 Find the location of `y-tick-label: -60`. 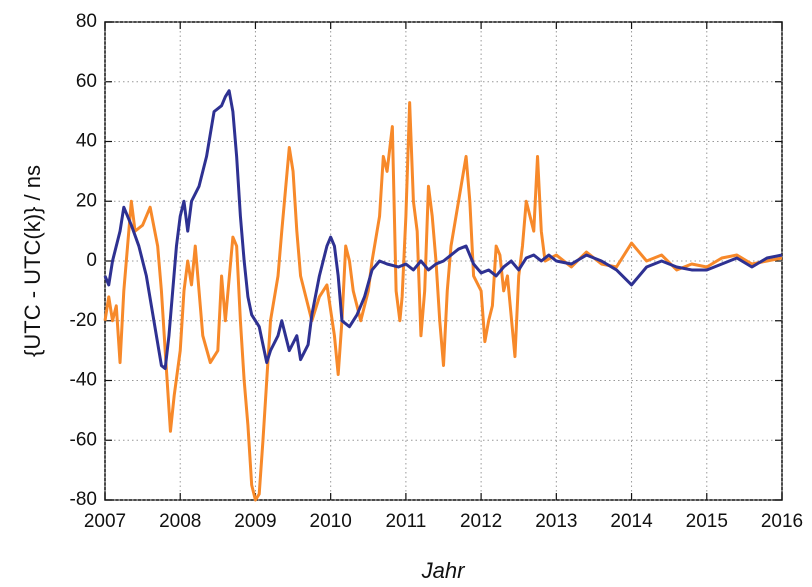

y-tick-label: -60 is located at coordinates (83, 439).